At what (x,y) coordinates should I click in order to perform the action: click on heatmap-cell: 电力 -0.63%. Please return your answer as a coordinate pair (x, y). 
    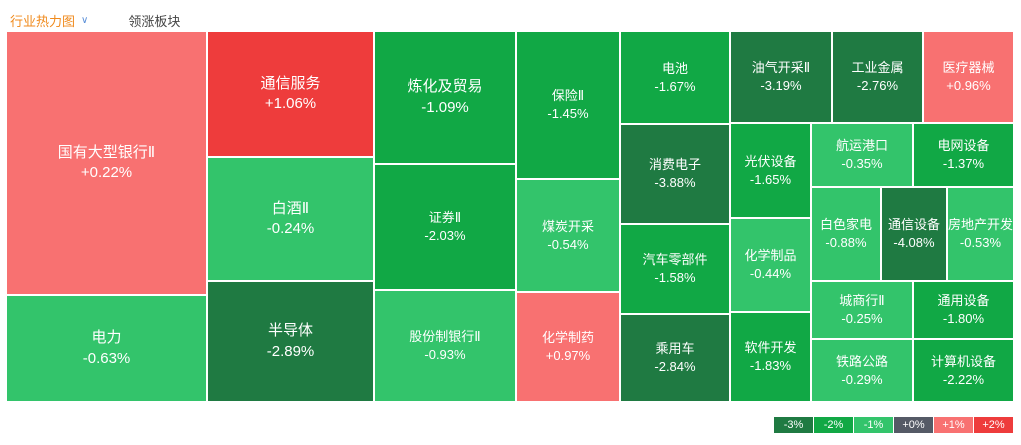
    Looking at the image, I should click on (106, 348).